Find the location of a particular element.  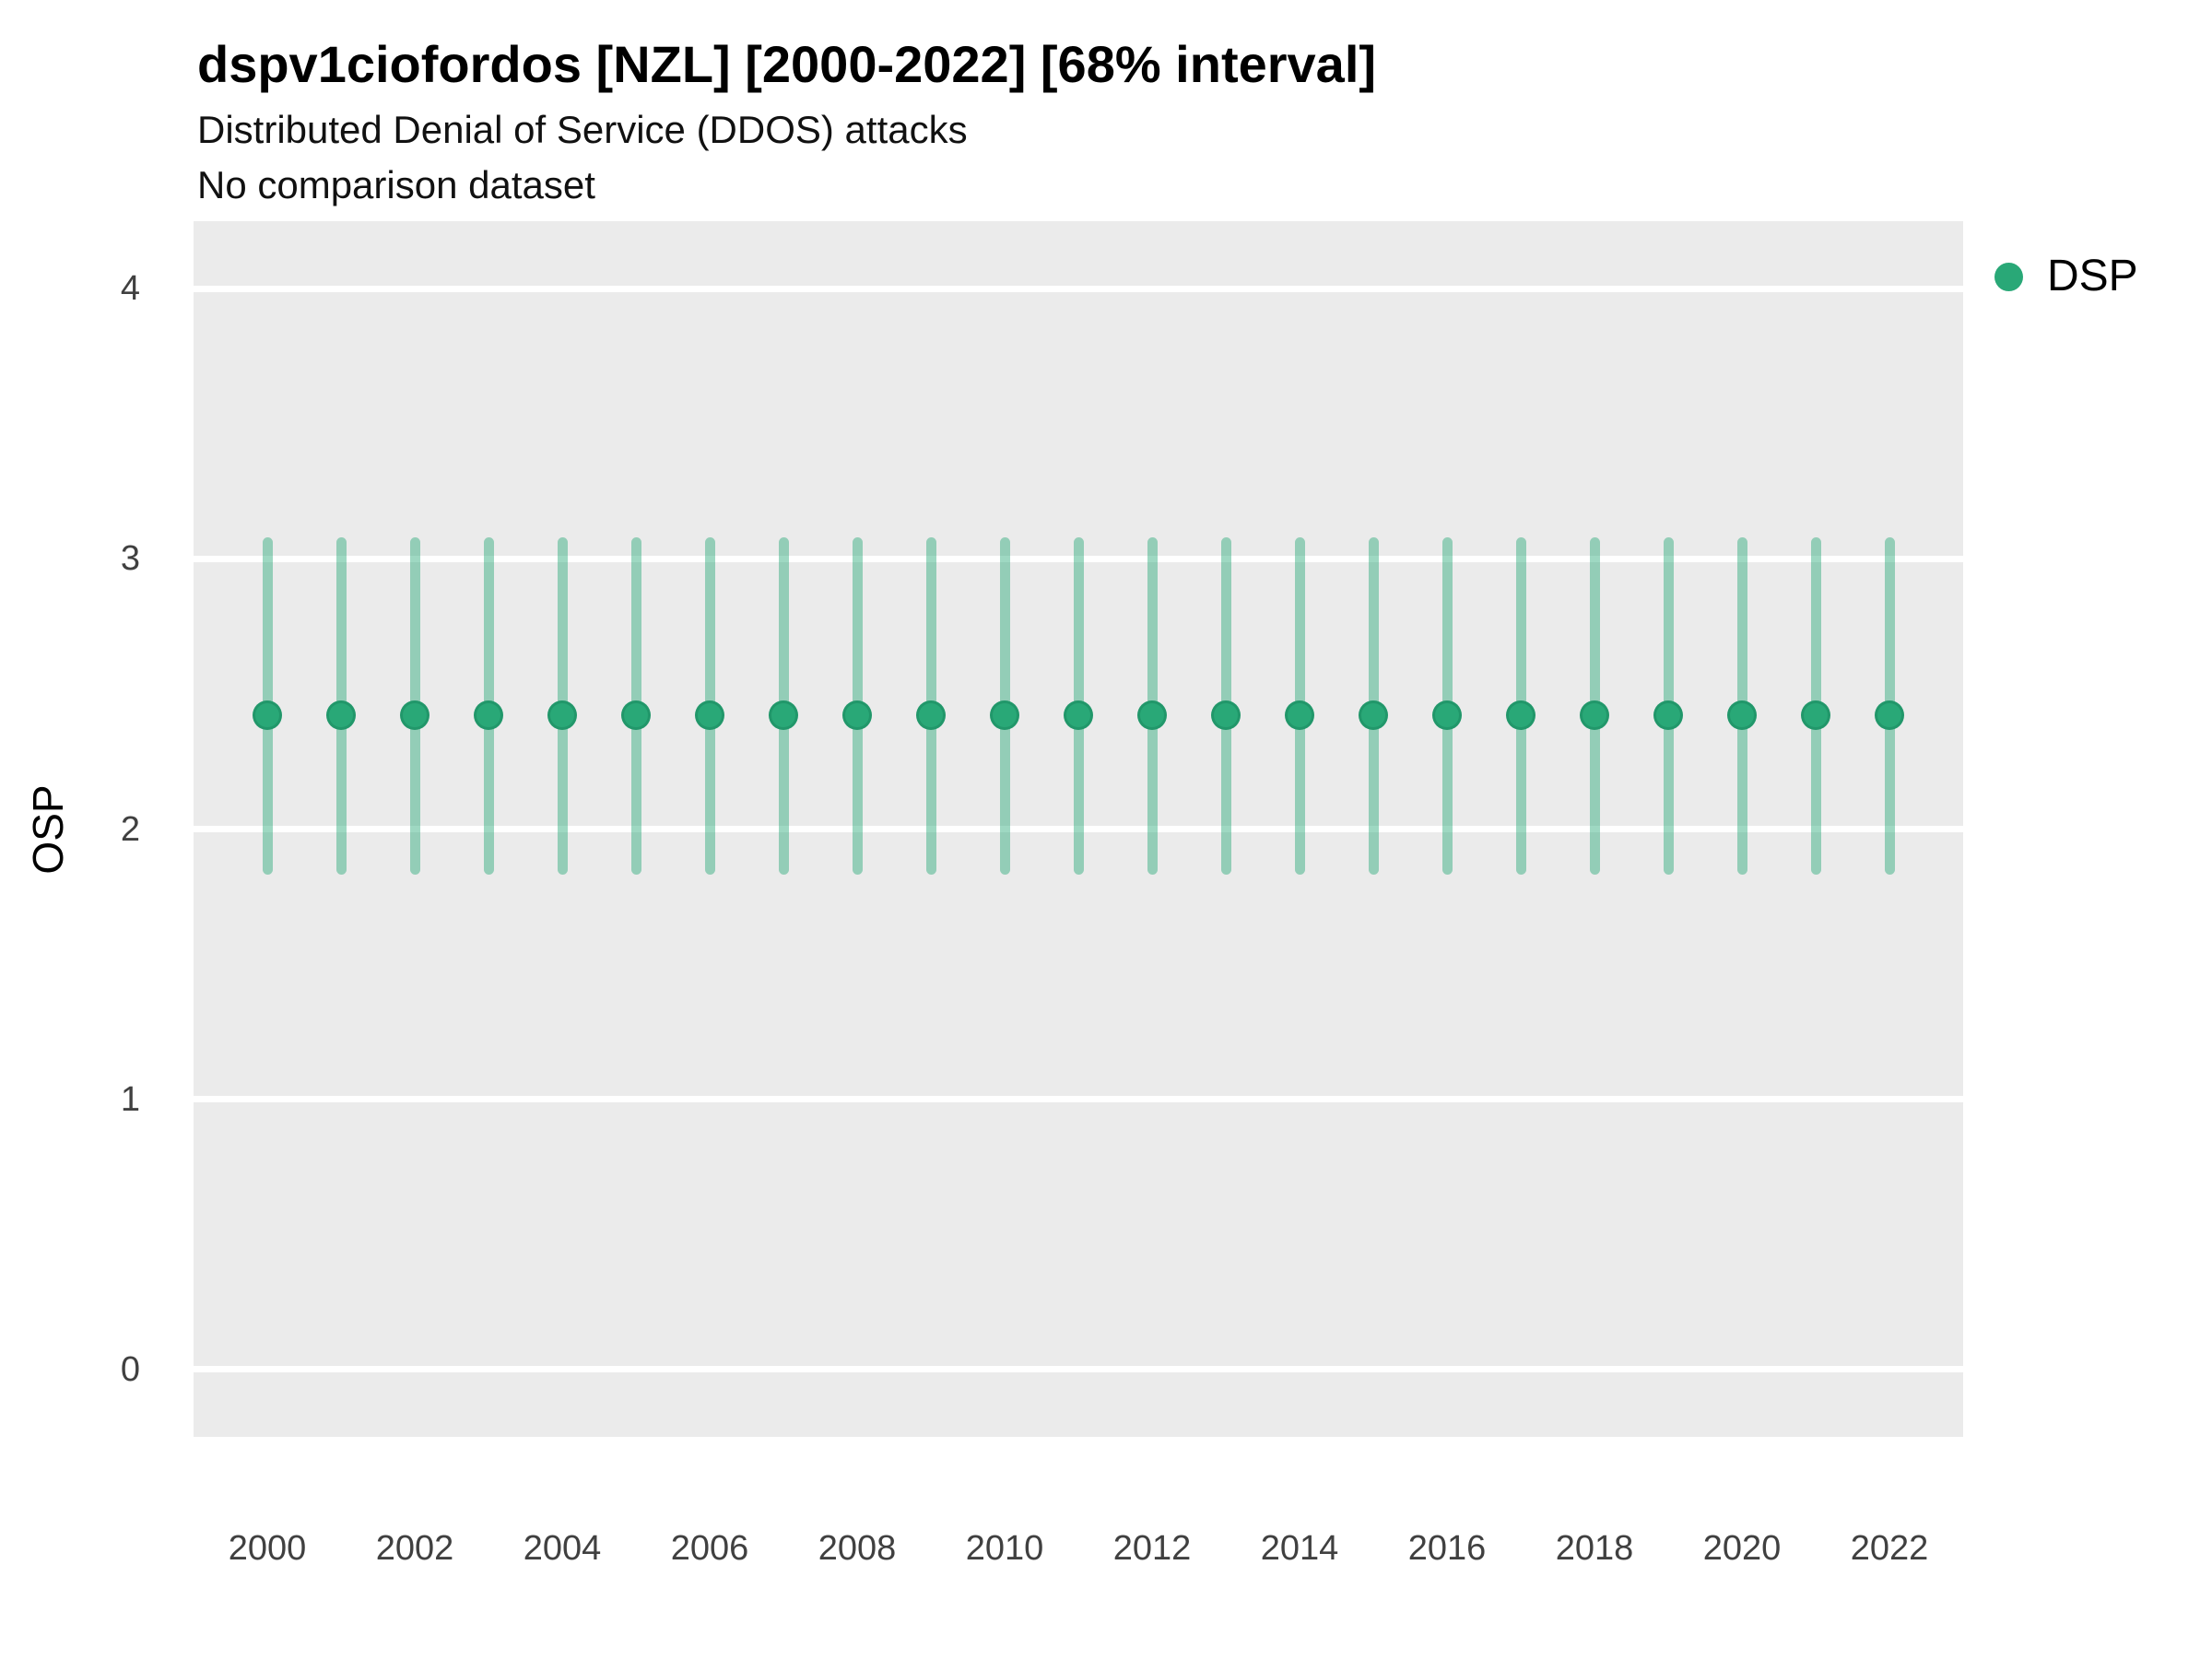

y-tick-label: 2 is located at coordinates (130, 829).